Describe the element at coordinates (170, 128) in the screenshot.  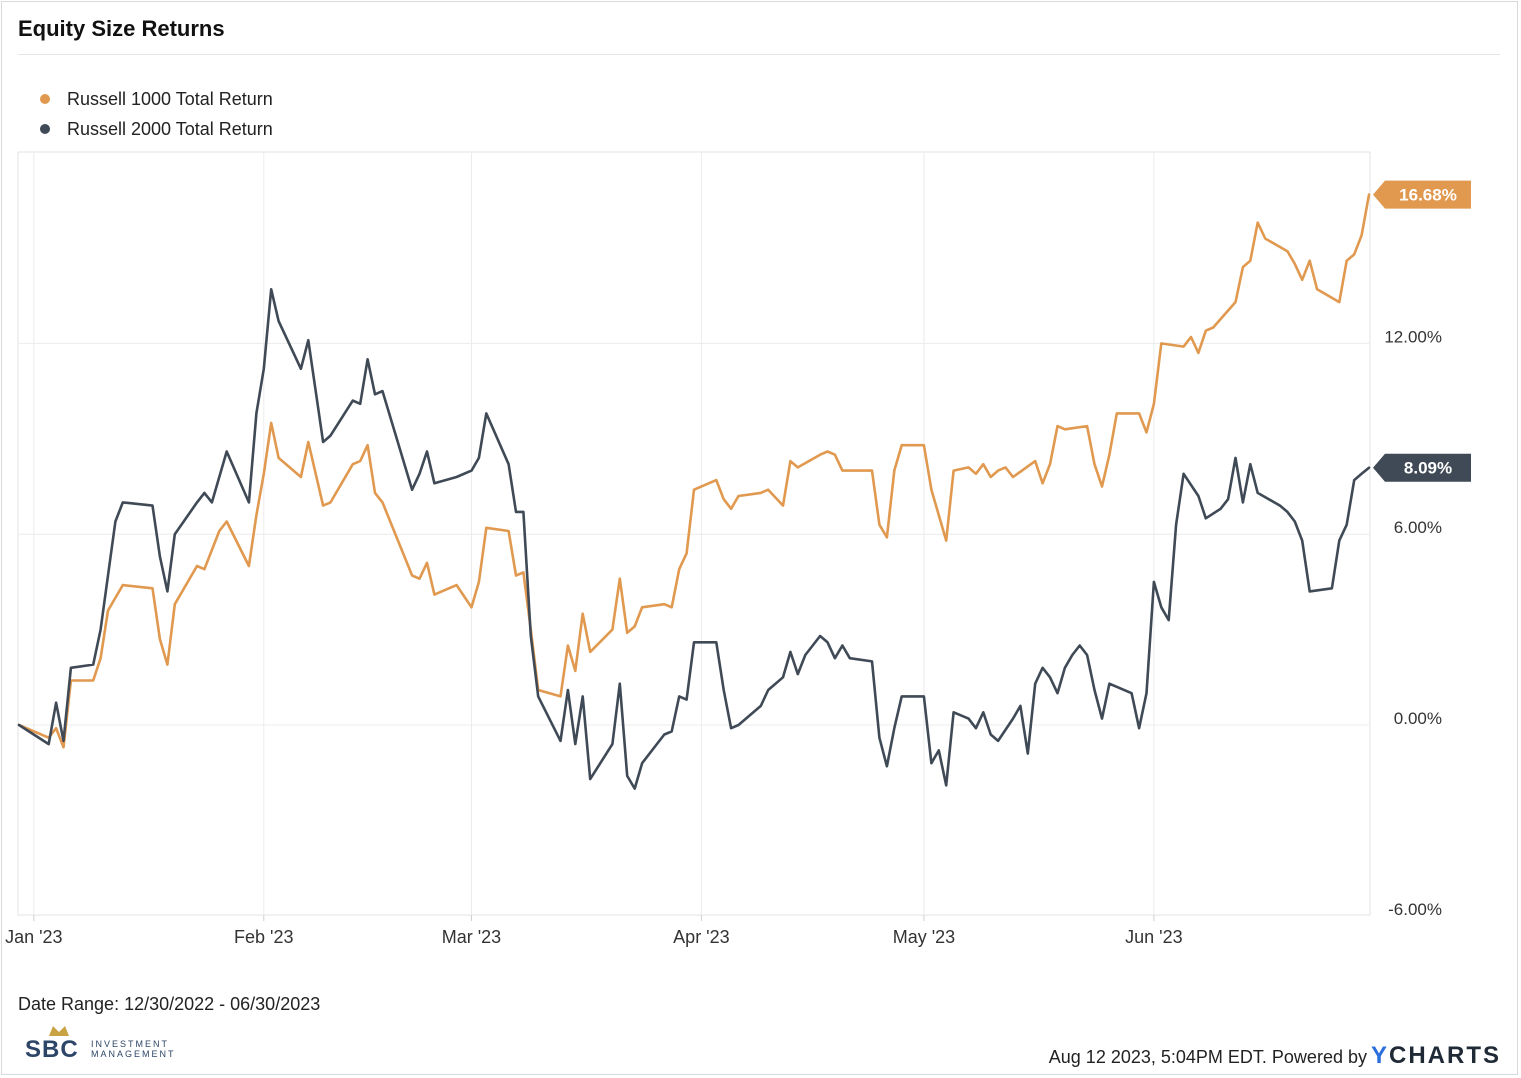
I see `legend-label-russell-2000: Russell 2000 Total Return` at that location.